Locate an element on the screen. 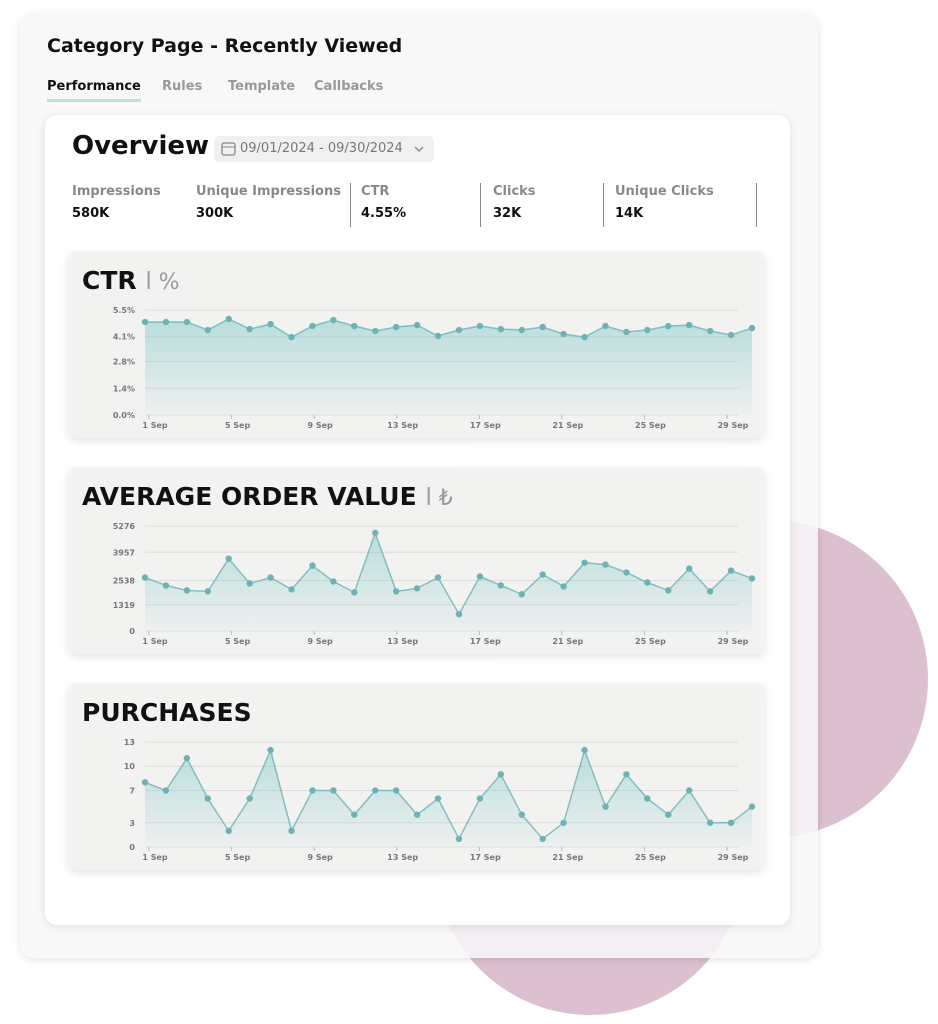 The height and width of the screenshot is (1024, 938). overview-title: Overview is located at coordinates (141, 146).